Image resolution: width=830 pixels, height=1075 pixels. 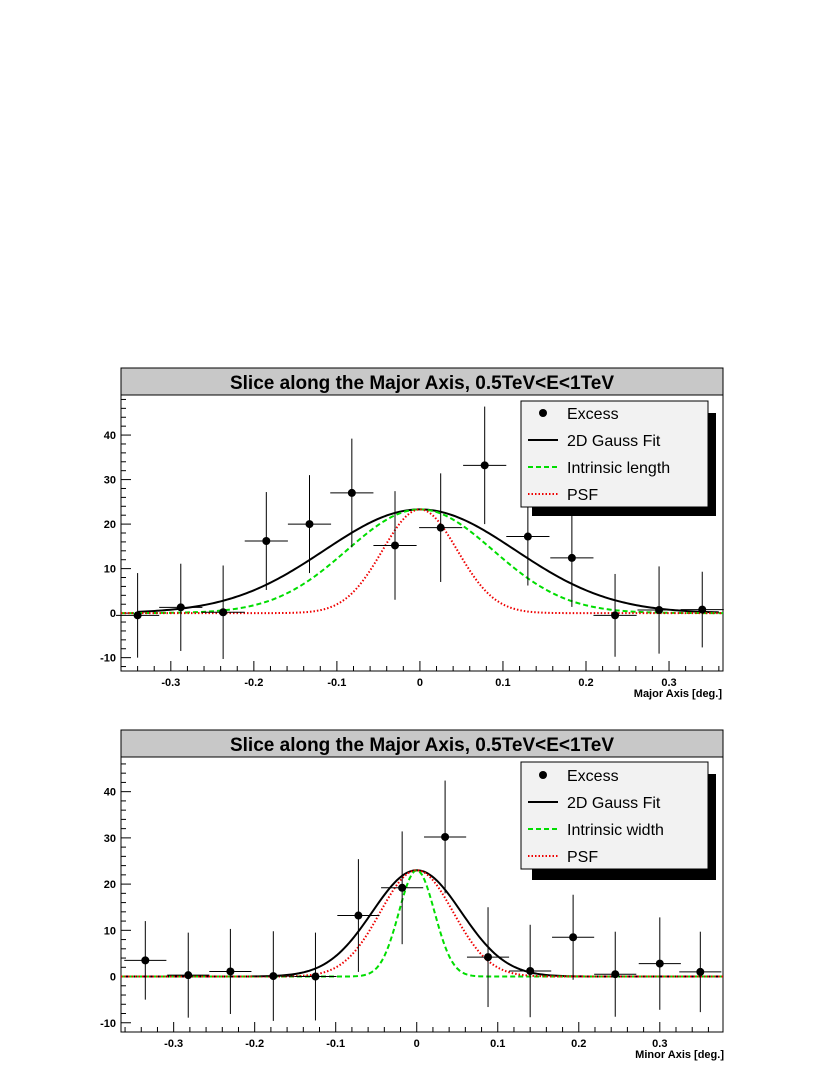 What do you see at coordinates (615, 830) in the screenshot?
I see `legend-label-intrinsic: Intrinsic width` at bounding box center [615, 830].